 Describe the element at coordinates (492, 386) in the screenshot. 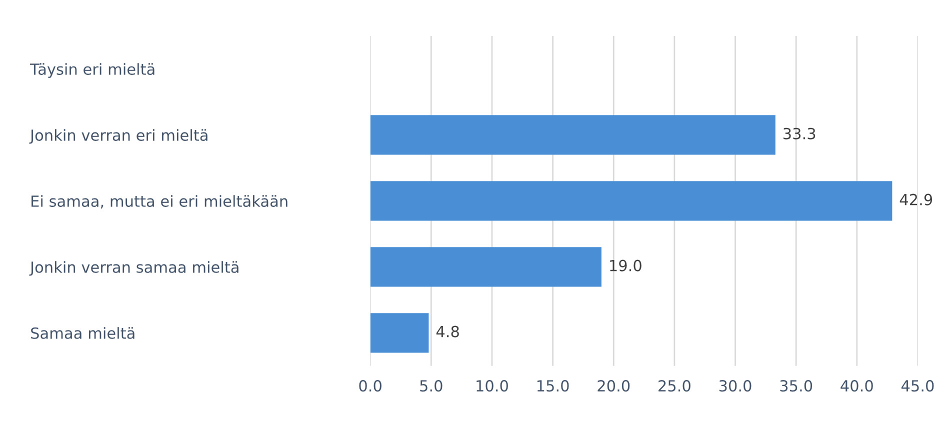

I see `x-tick-label: 10.0` at that location.